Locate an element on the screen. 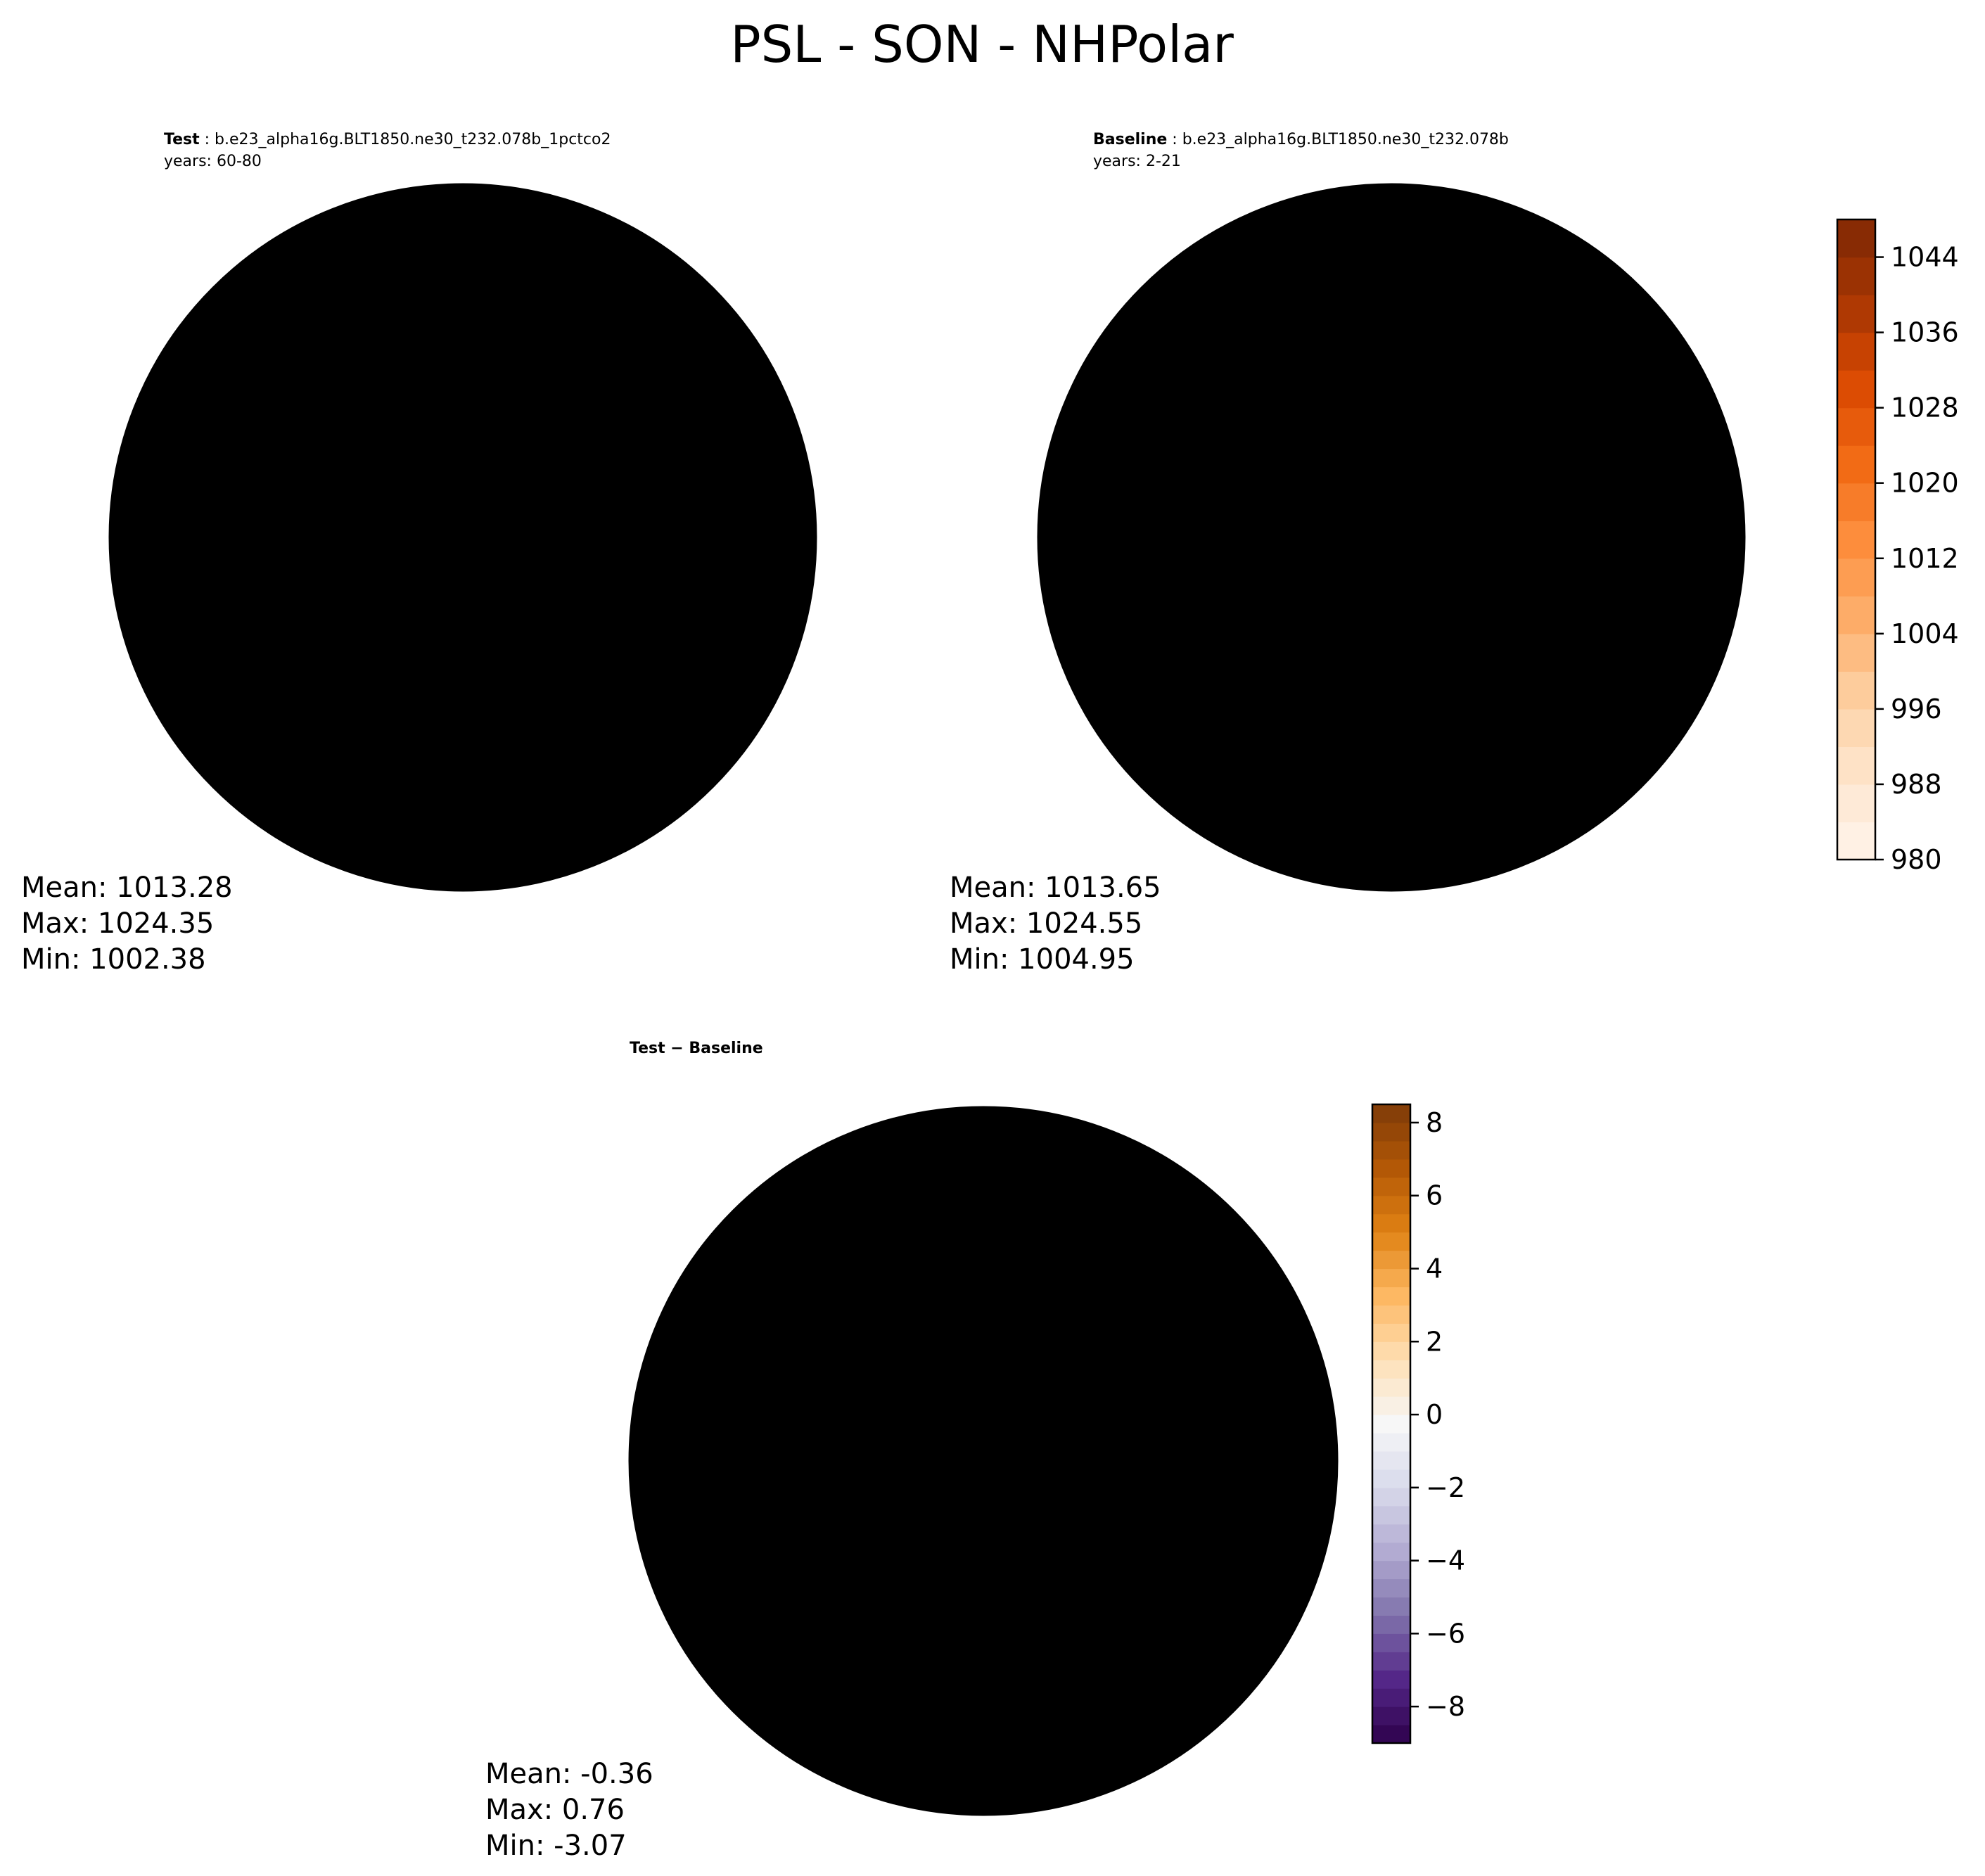 Image resolution: width=1985 pixels, height=1876 pixels. figure-title: PSL - SON - NHPolar is located at coordinates (982, 44).